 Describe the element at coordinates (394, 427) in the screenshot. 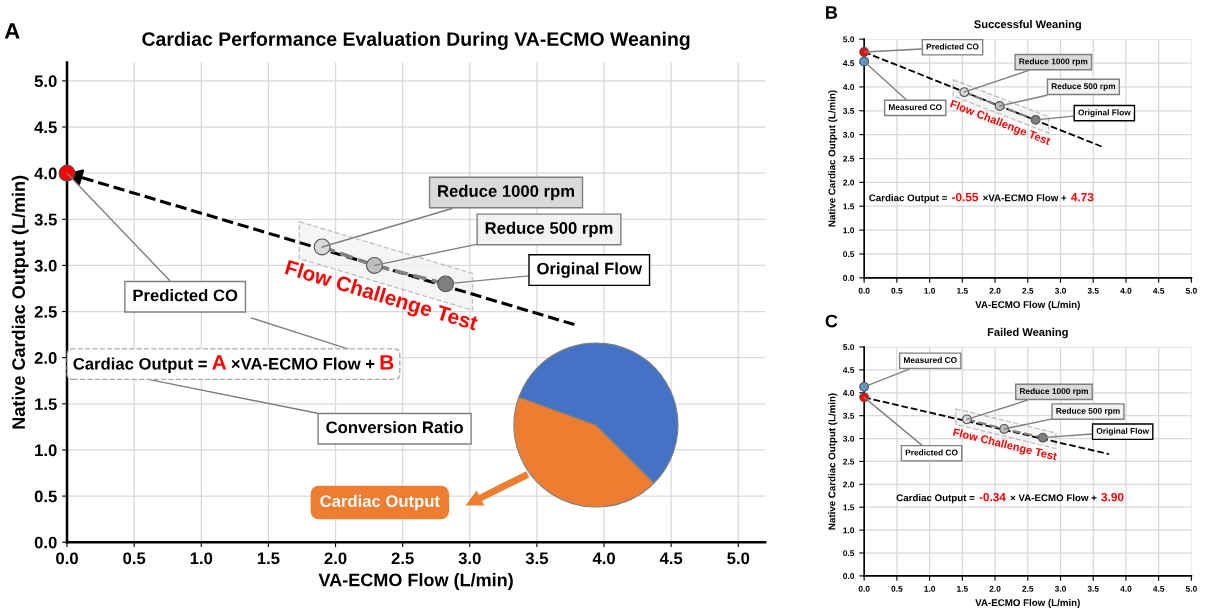

I see `annotation: Conversion Ratio` at that location.